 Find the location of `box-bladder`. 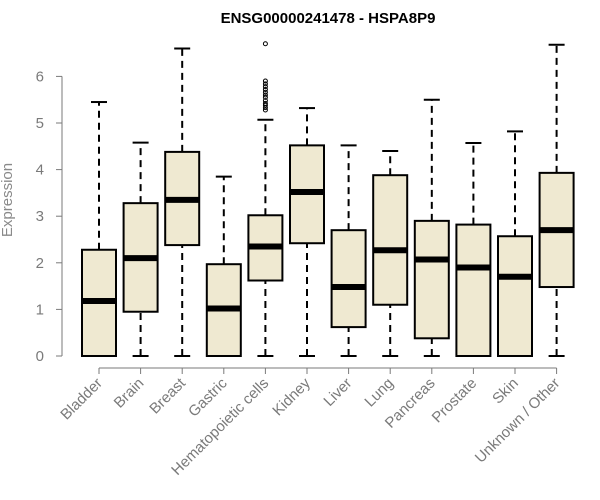

box-bladder is located at coordinates (99, 229).